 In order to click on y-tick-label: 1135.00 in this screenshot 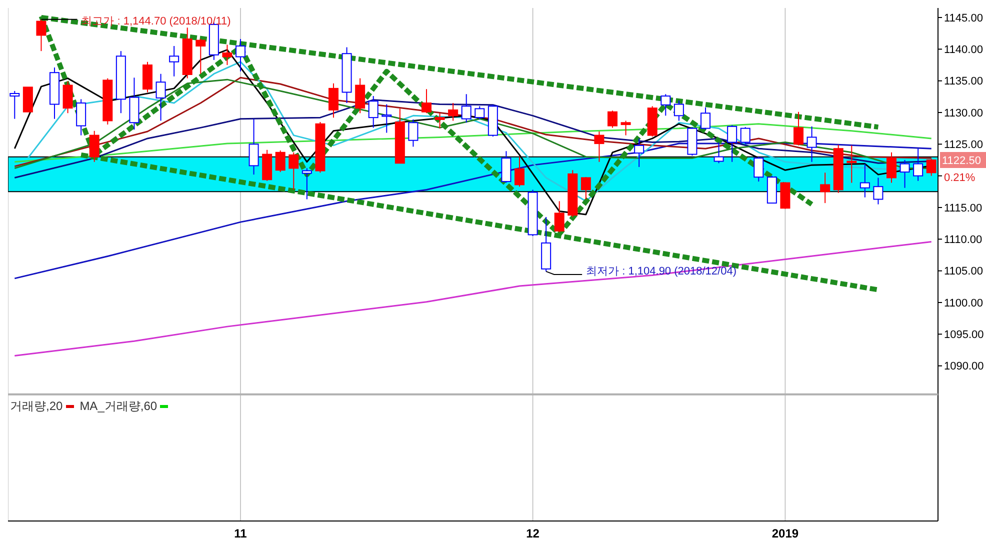, I will do `click(963, 82)`.